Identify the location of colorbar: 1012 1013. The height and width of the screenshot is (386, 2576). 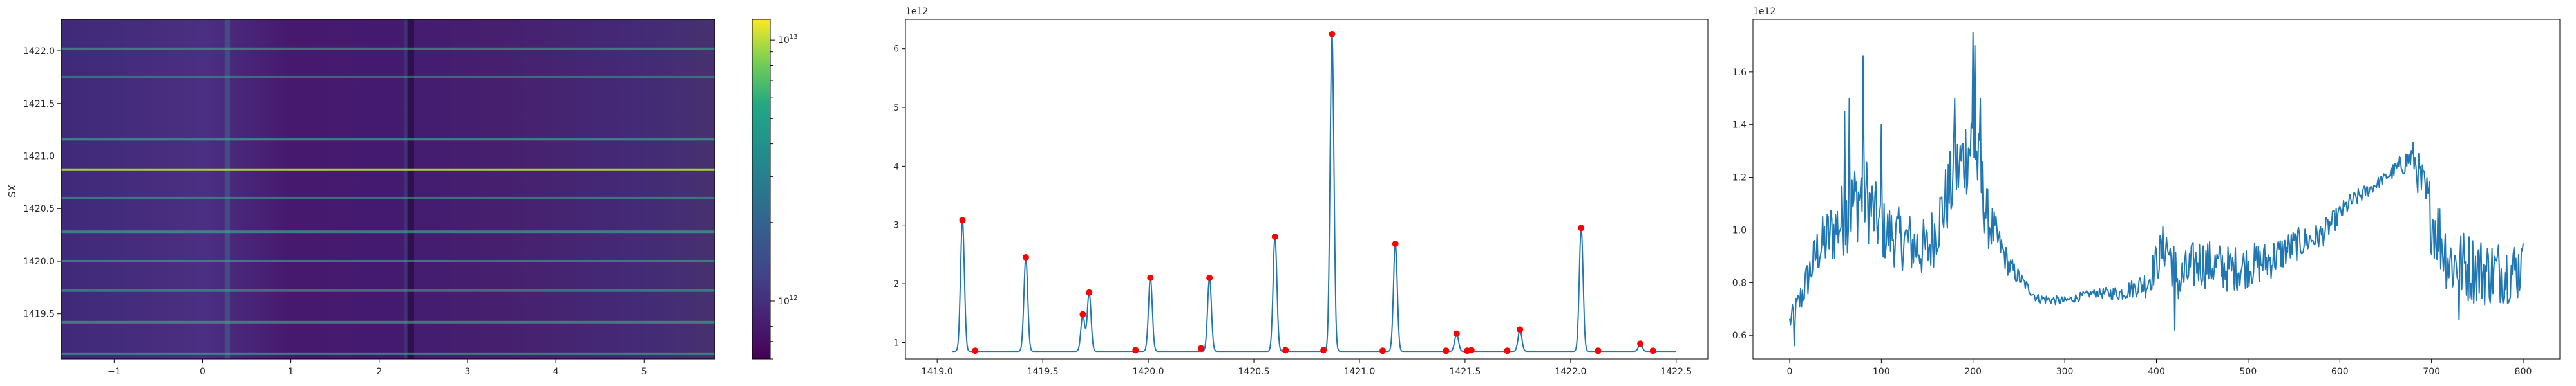
(775, 189).